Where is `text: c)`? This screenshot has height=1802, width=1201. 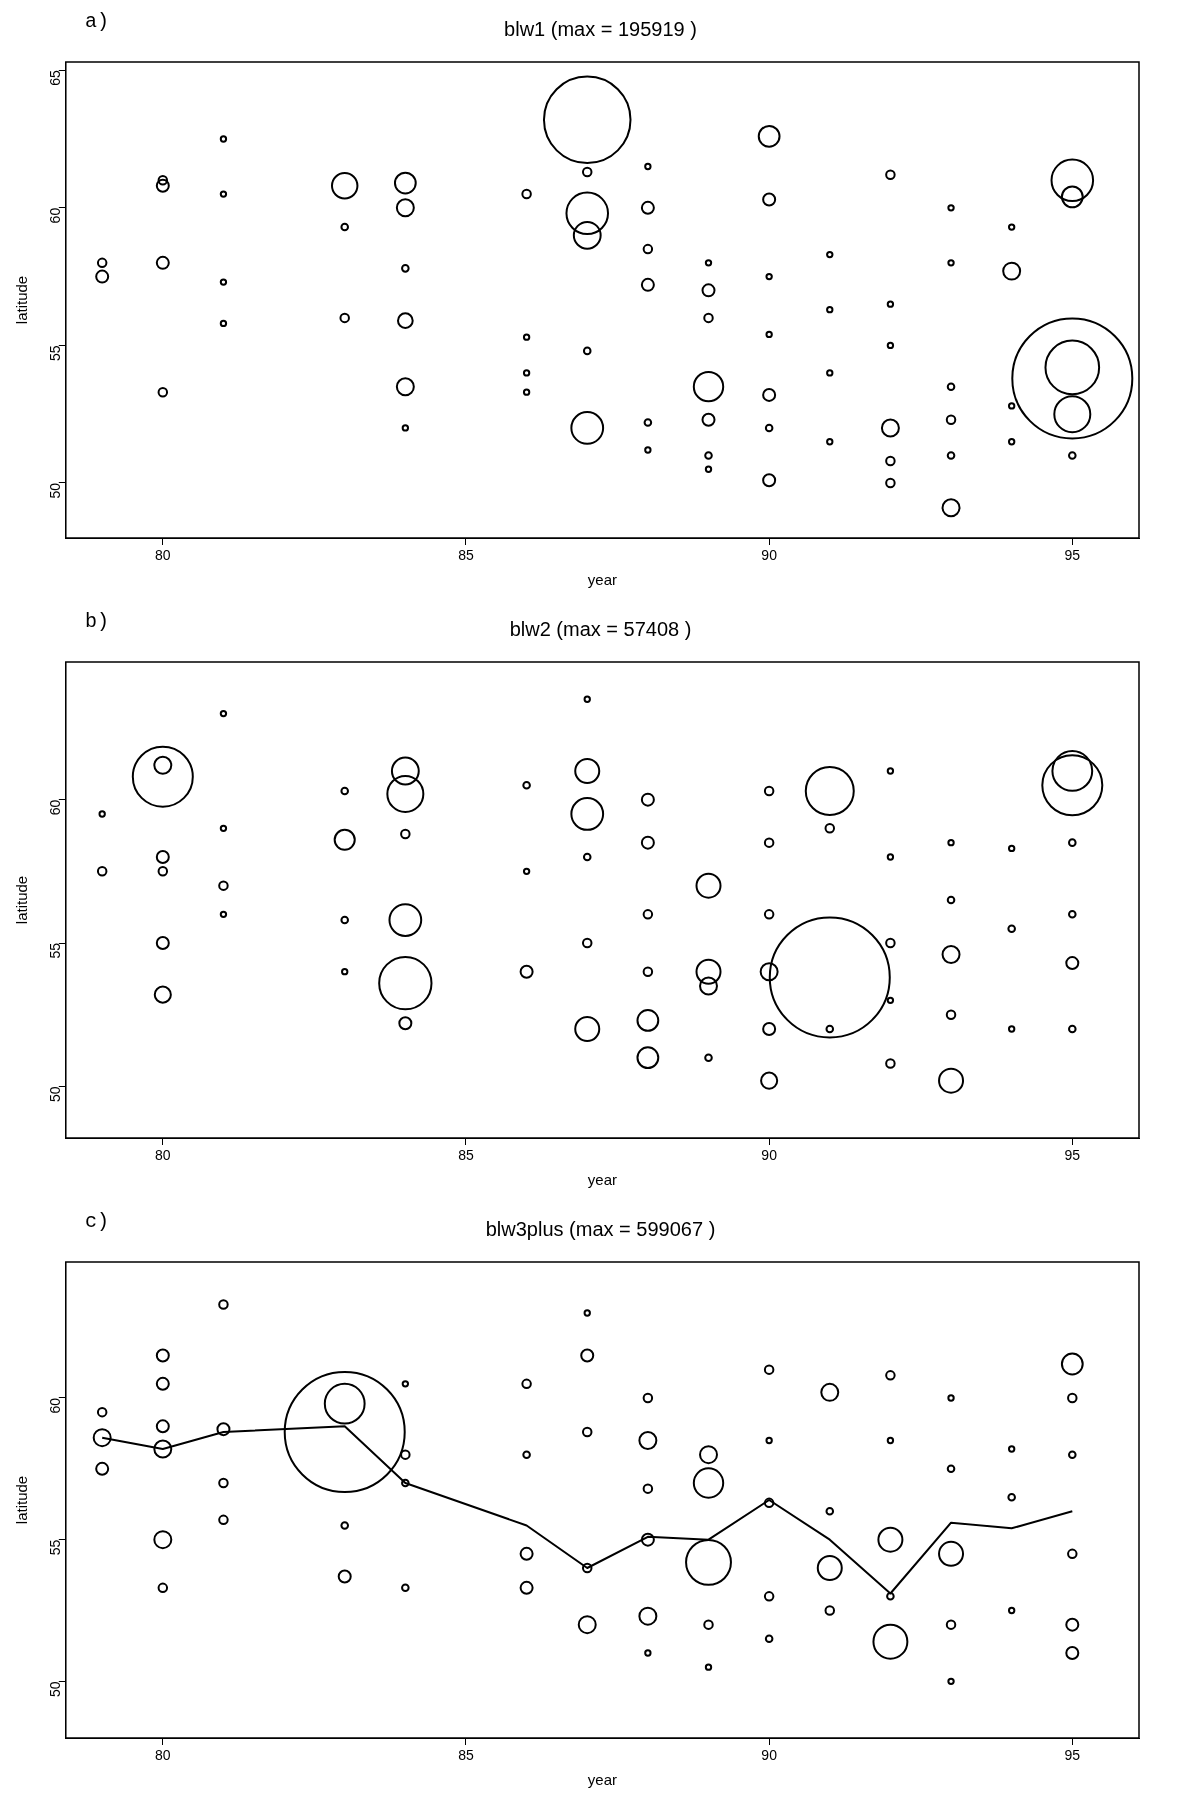 text: c) is located at coordinates (97, 1222).